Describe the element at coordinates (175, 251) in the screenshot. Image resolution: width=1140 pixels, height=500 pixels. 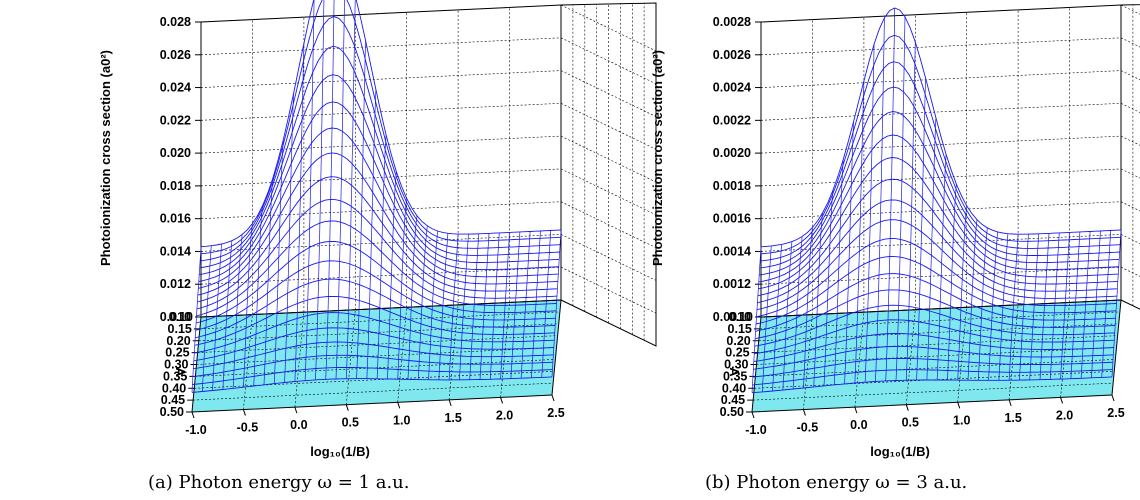
I see `z-tick-label: 0.014` at that location.